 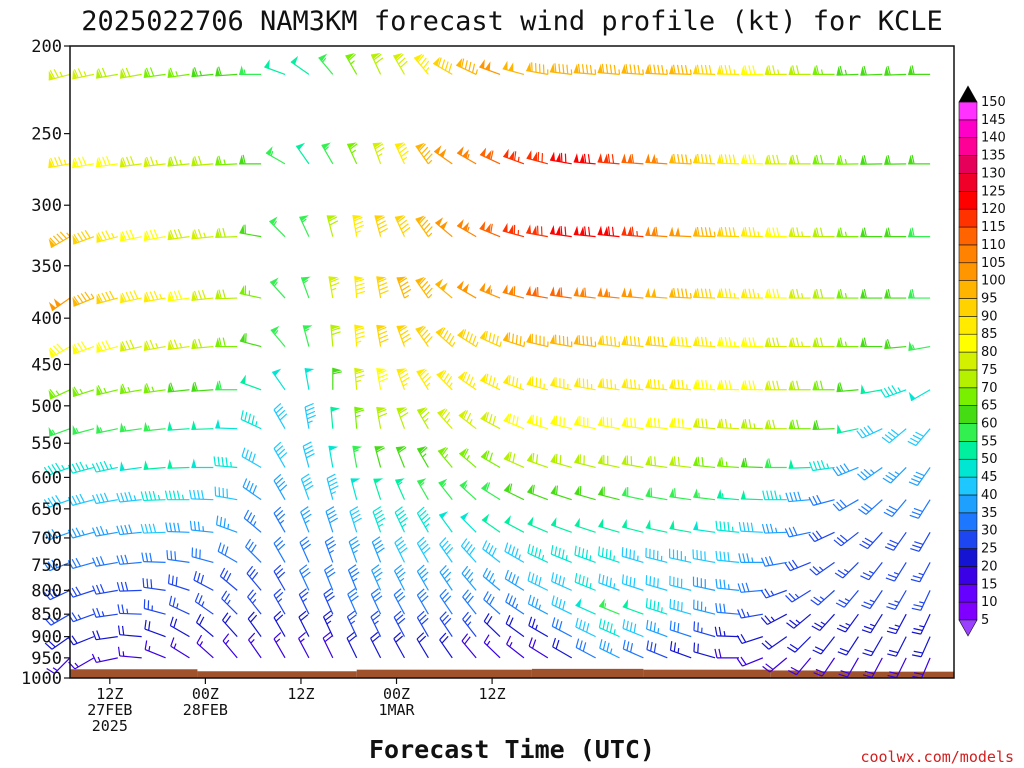 What do you see at coordinates (989, 388) in the screenshot?
I see `colorbar-tick-label: 70` at bounding box center [989, 388].